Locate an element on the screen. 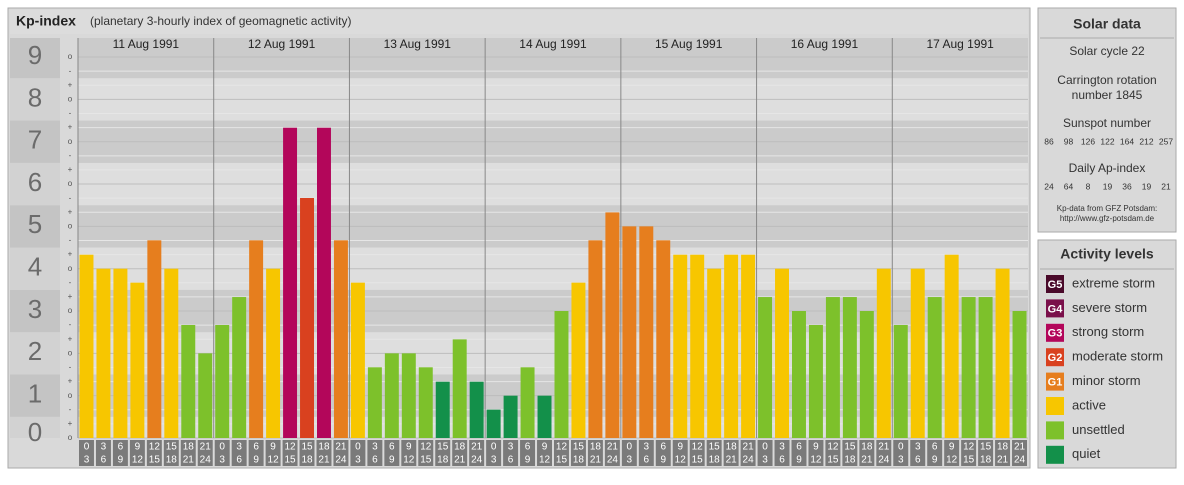 This screenshot has height=485, width=1184. hour-from: 3 is located at coordinates (511, 447).